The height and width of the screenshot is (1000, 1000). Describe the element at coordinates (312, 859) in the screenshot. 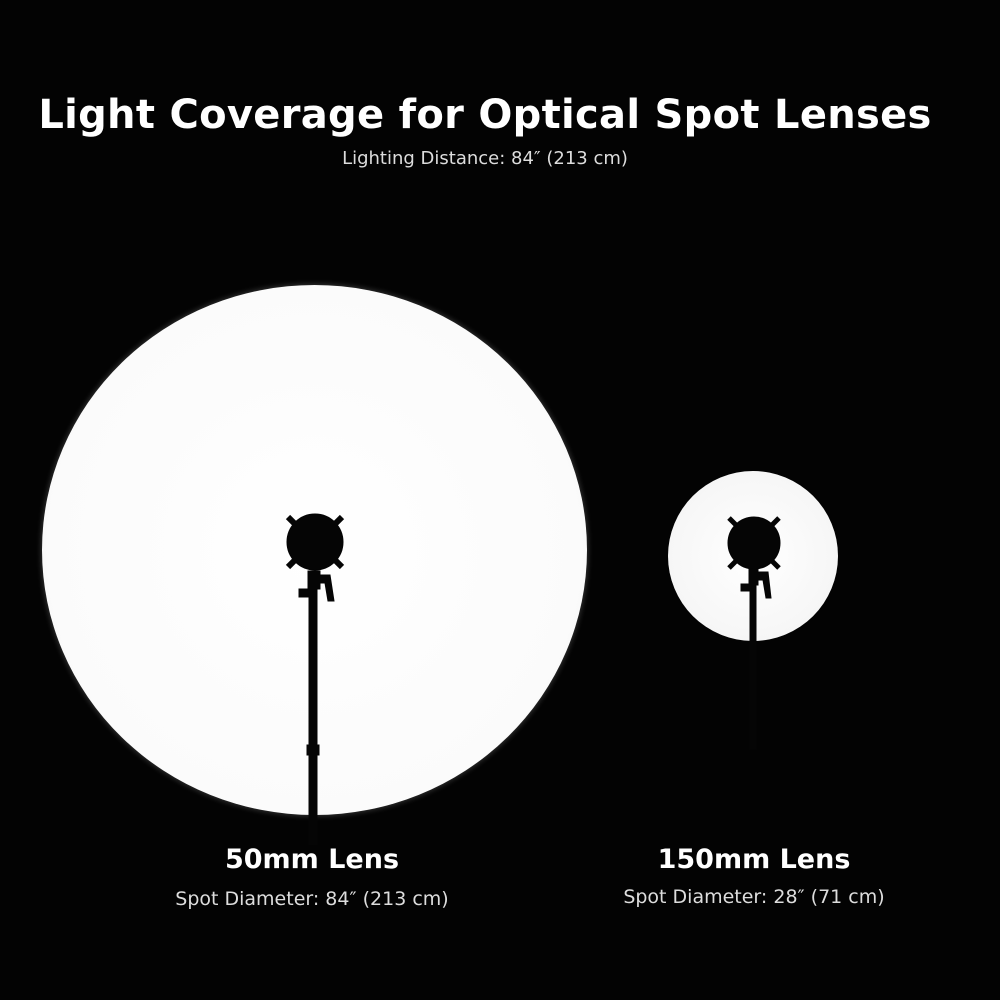

I see `lens-label-50mm: 50mm Lens` at that location.